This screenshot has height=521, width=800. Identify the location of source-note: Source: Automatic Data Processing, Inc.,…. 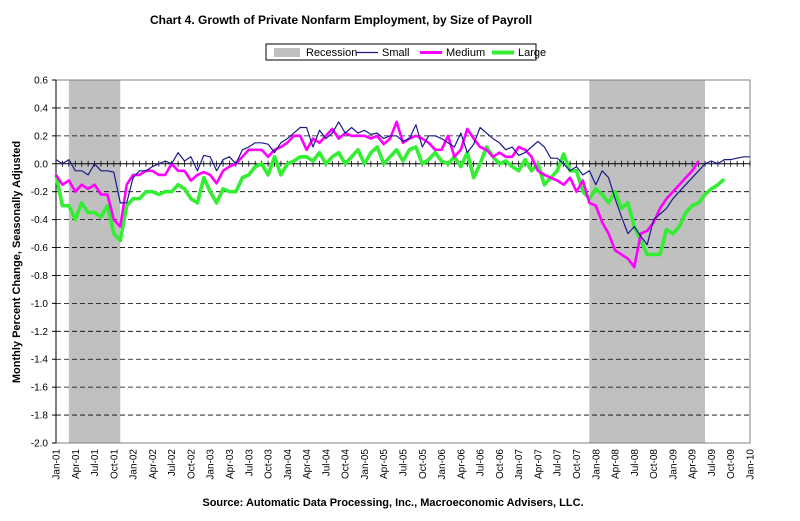
(392, 503).